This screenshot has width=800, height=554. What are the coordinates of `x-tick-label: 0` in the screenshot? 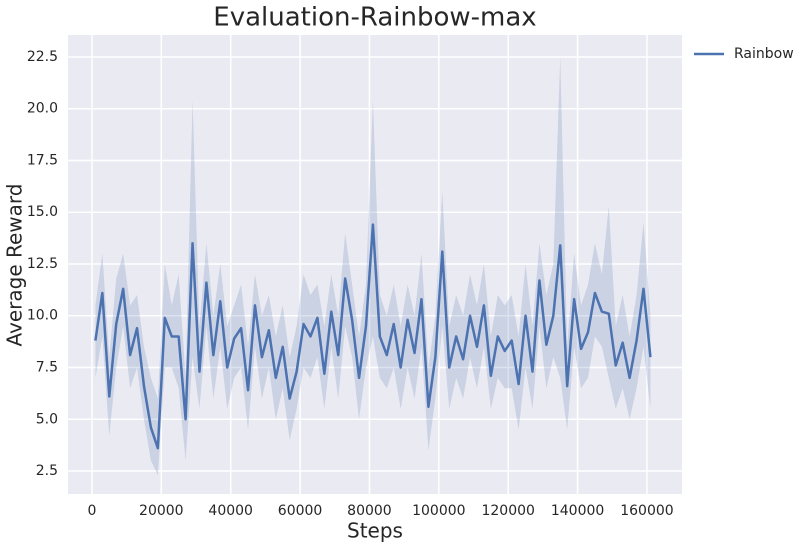 It's located at (91, 511).